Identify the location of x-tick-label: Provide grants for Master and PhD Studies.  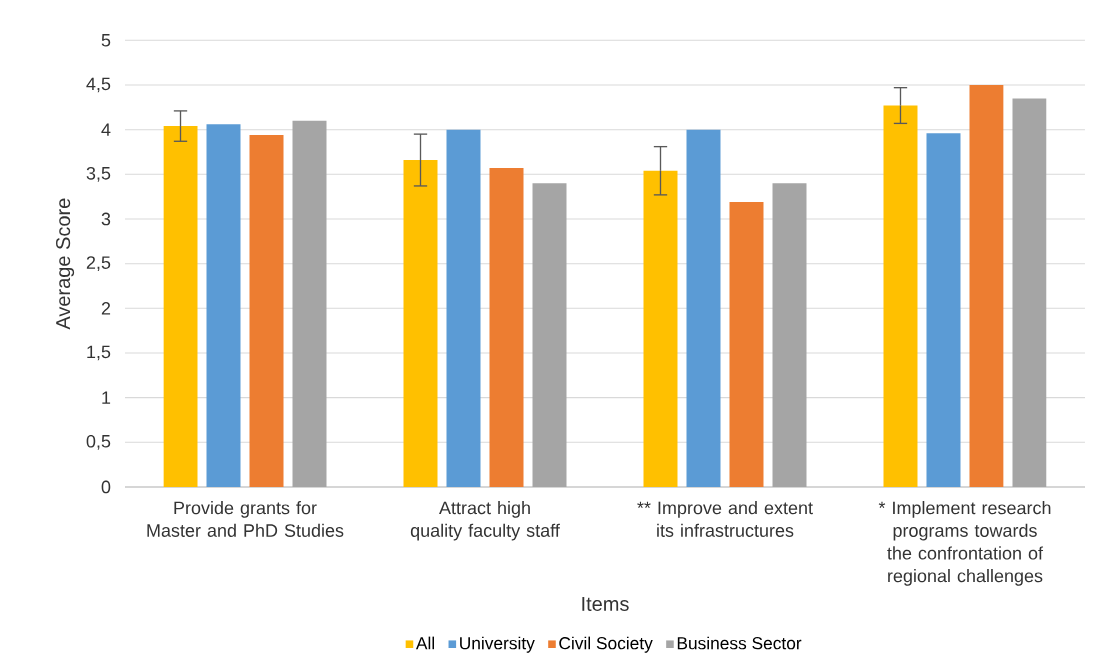
(245, 519).